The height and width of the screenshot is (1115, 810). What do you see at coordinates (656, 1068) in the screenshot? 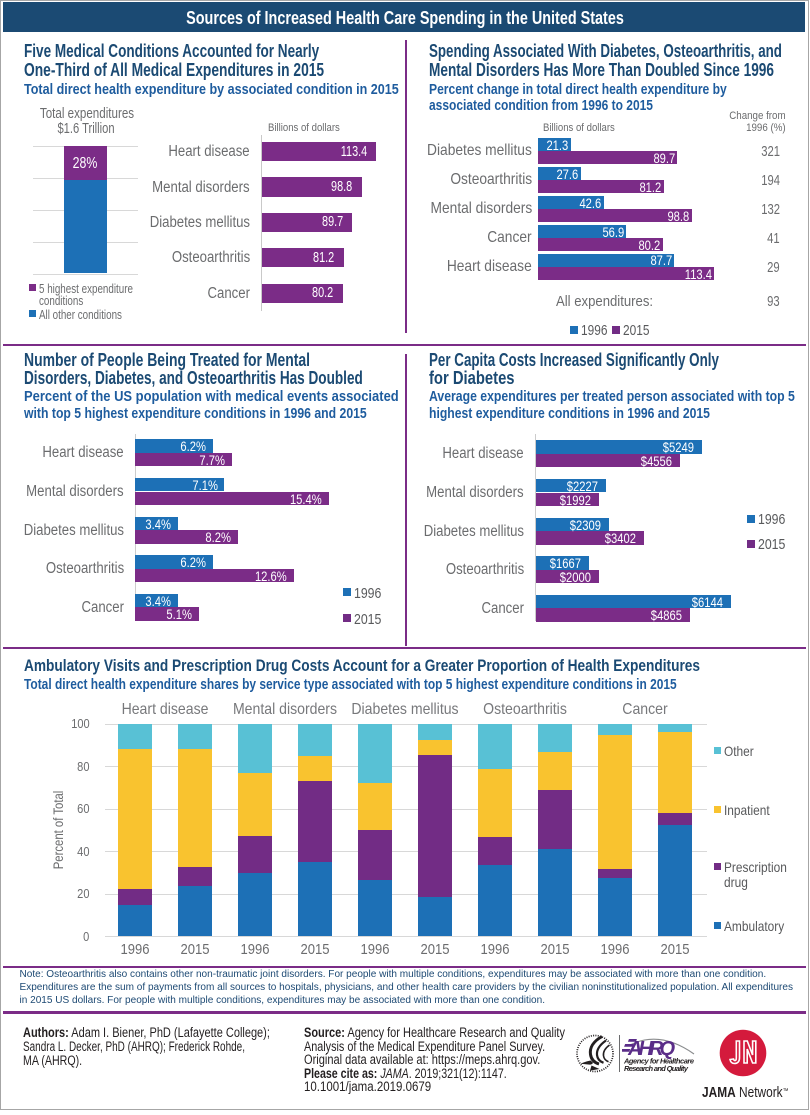
I see `svg-text: Research and Quality` at bounding box center [656, 1068].